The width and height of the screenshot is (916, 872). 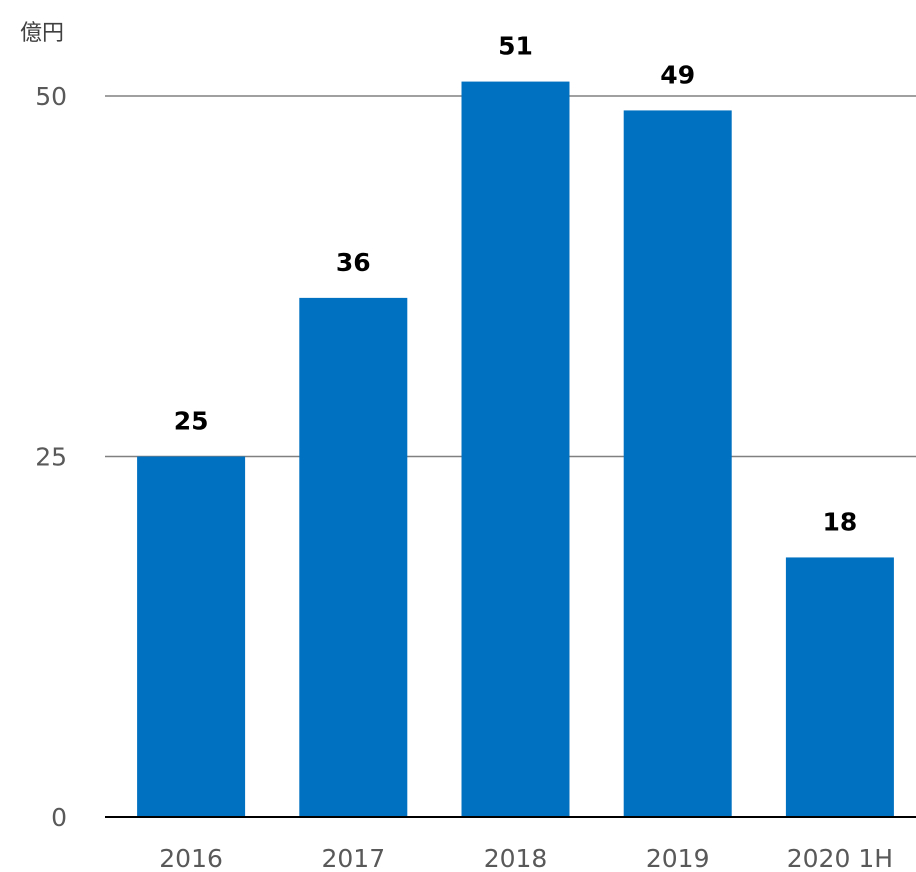 I want to click on x-category-label: 2018, so click(x=516, y=858).